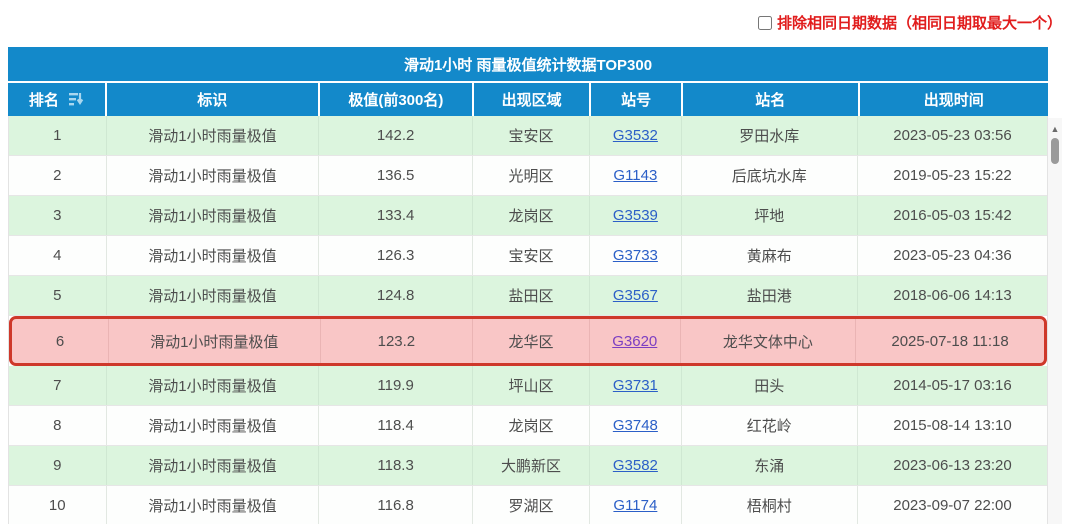 The image size is (1072, 524). I want to click on dedupe-checkbox, so click(764, 22).